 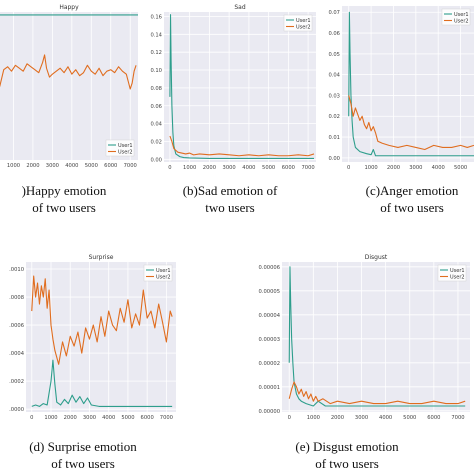 What do you see at coordinates (101, 257) in the screenshot?
I see `chart-title: Surprise` at bounding box center [101, 257].